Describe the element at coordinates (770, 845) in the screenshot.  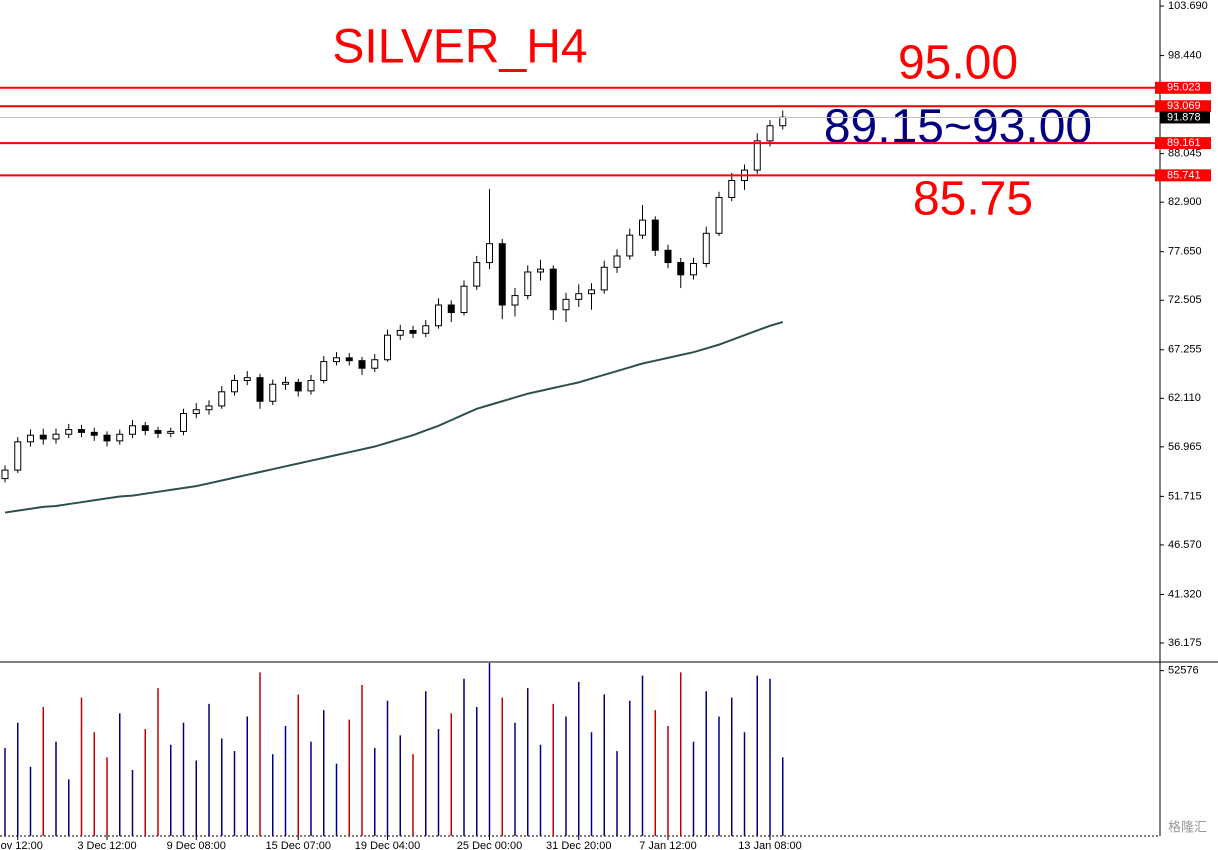
I see `x-tick-label: 13 Jan 08:00` at that location.